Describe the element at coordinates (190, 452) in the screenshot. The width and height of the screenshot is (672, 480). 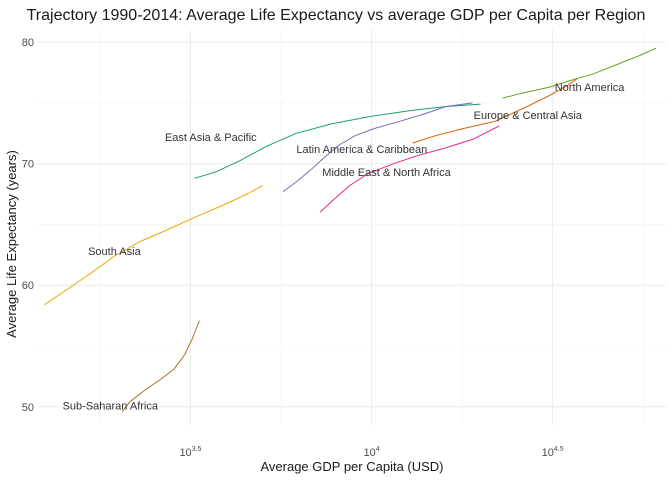
I see `x-tick-label: 103.5` at that location.